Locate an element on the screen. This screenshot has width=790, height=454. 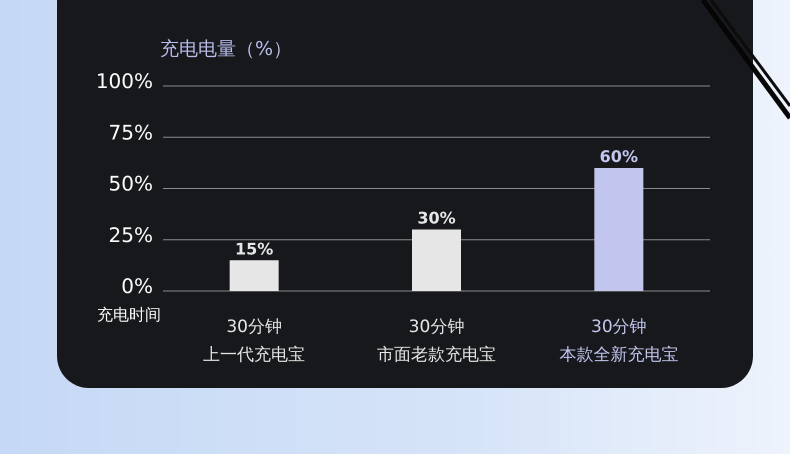
y-tick-label: 100% is located at coordinates (124, 81).